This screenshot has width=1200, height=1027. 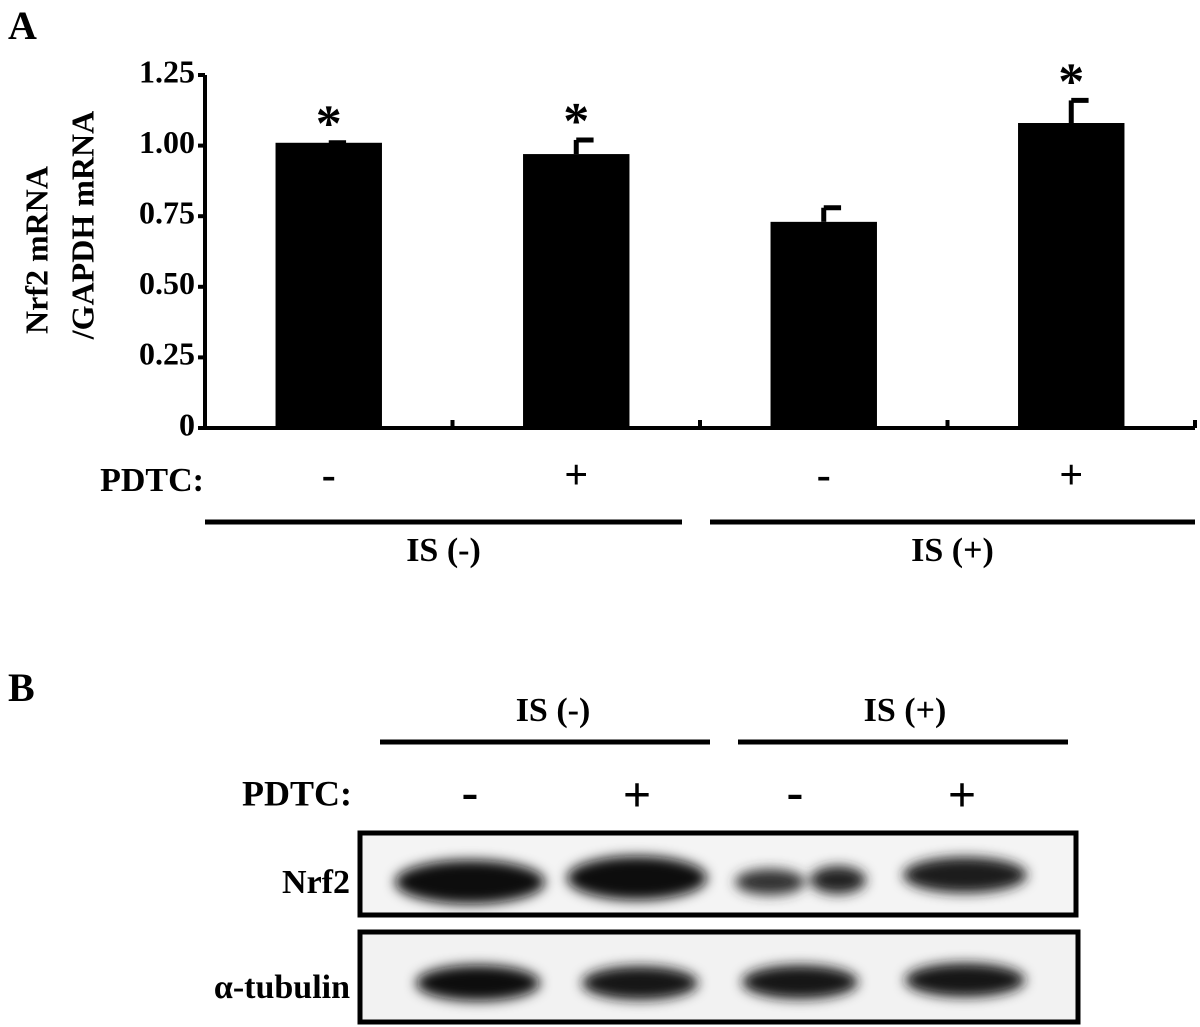 What do you see at coordinates (282, 987) in the screenshot?
I see `row-label: α-tubulin` at bounding box center [282, 987].